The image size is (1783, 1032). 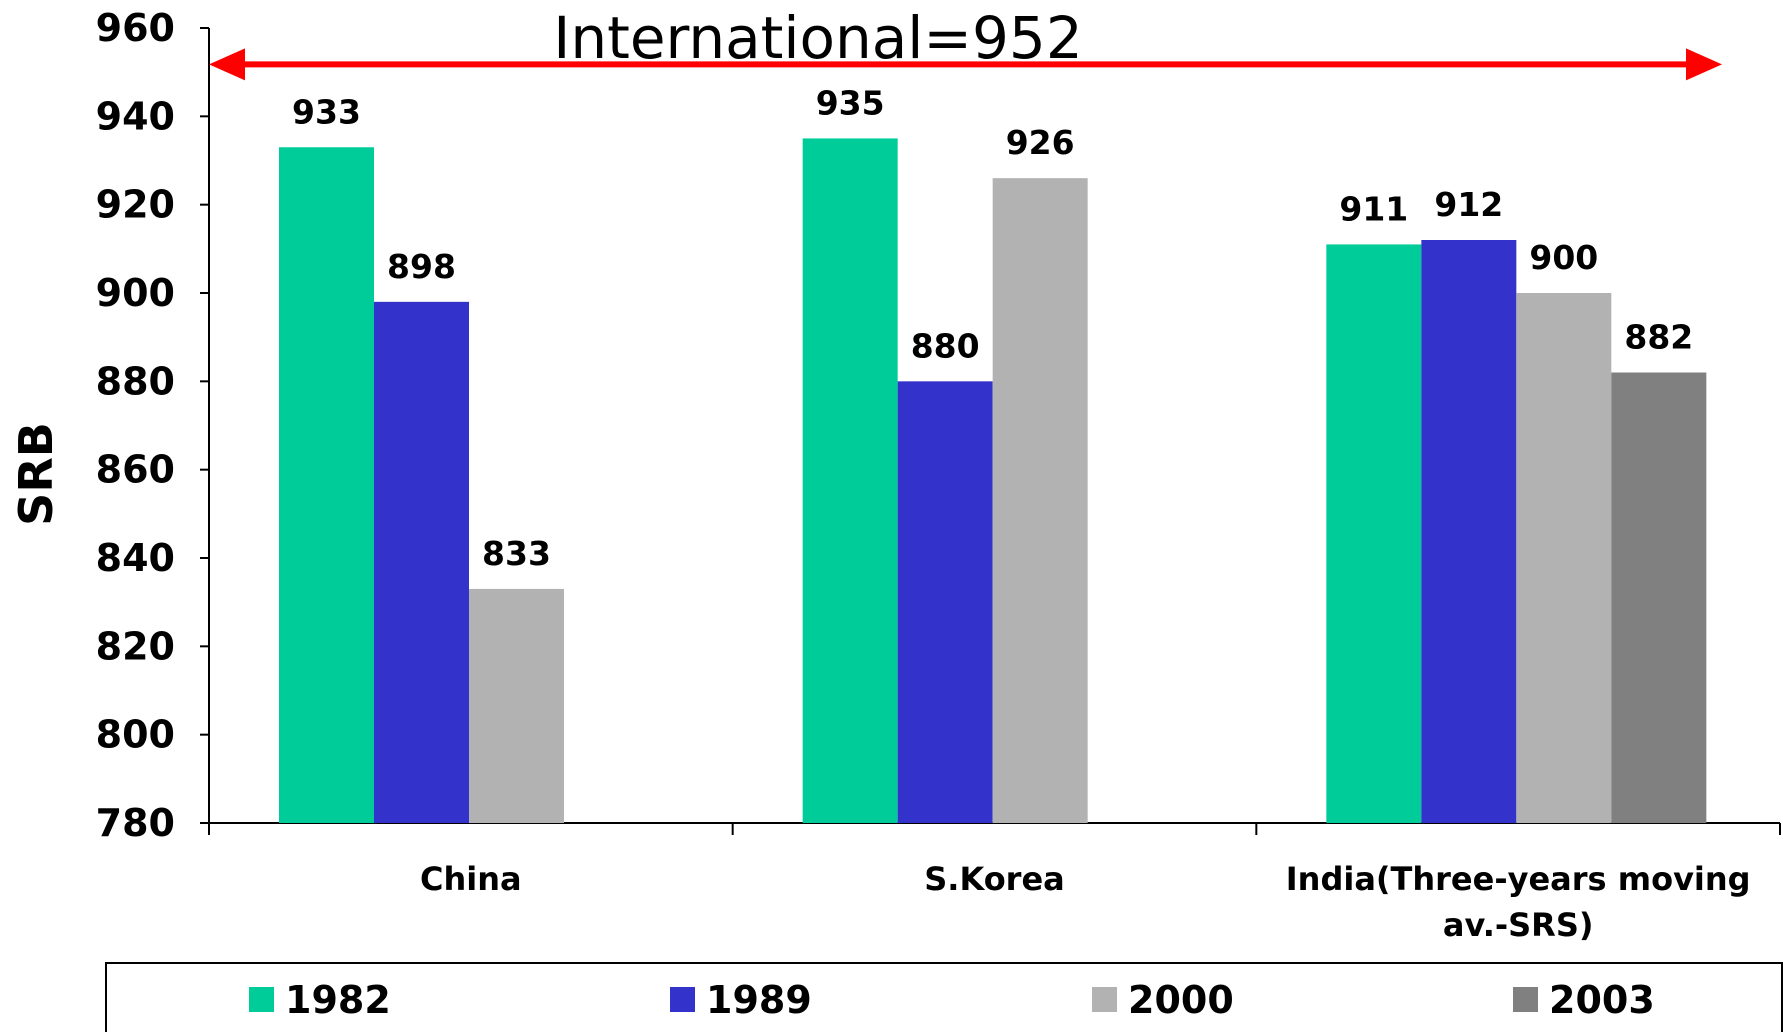 What do you see at coordinates (1518, 879) in the screenshot?
I see `category-label: India(Three-years moving` at bounding box center [1518, 879].